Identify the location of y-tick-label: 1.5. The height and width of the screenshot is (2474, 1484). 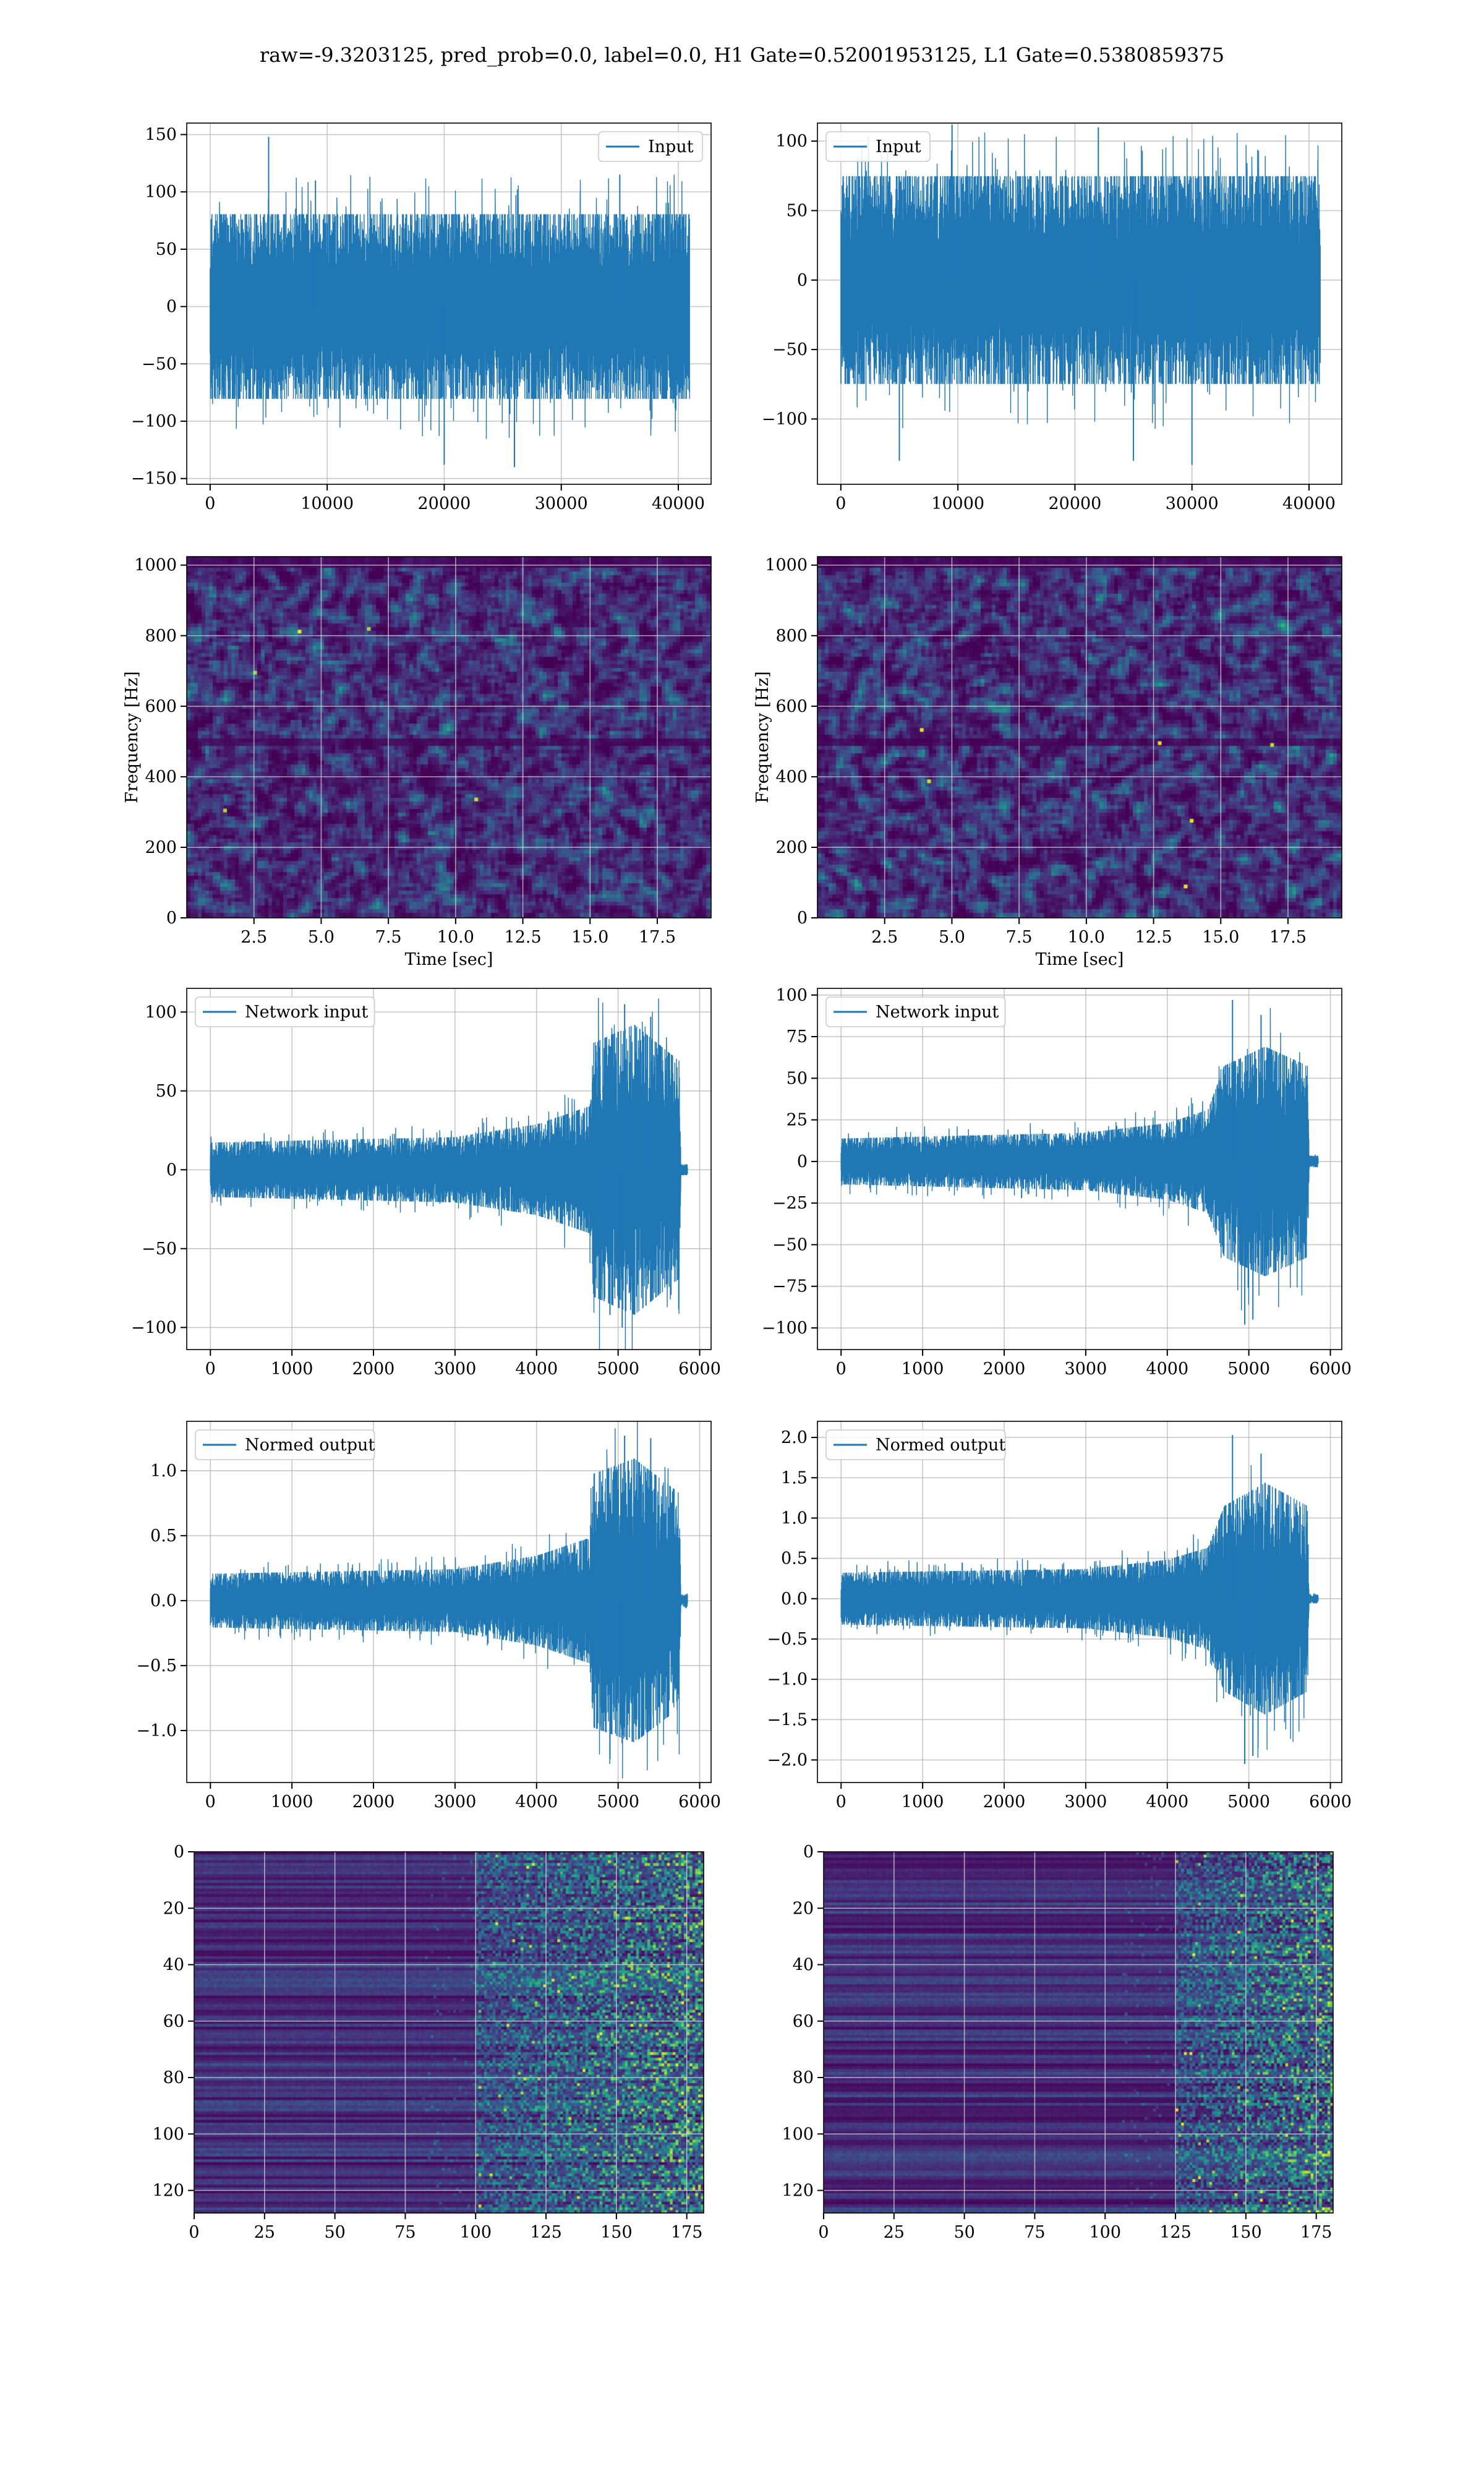
(794, 1478).